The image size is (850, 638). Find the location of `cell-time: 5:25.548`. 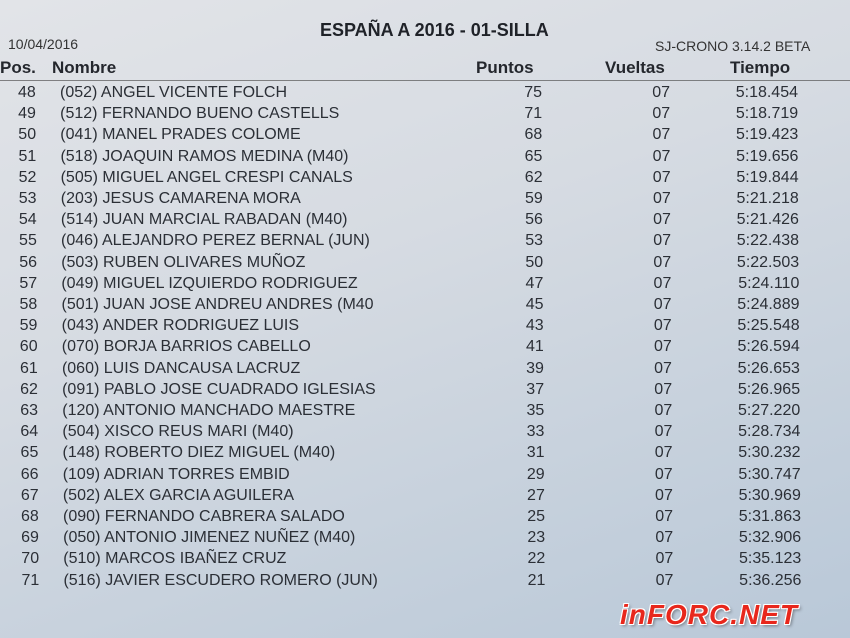

cell-time: 5:25.548 is located at coordinates (768, 326).